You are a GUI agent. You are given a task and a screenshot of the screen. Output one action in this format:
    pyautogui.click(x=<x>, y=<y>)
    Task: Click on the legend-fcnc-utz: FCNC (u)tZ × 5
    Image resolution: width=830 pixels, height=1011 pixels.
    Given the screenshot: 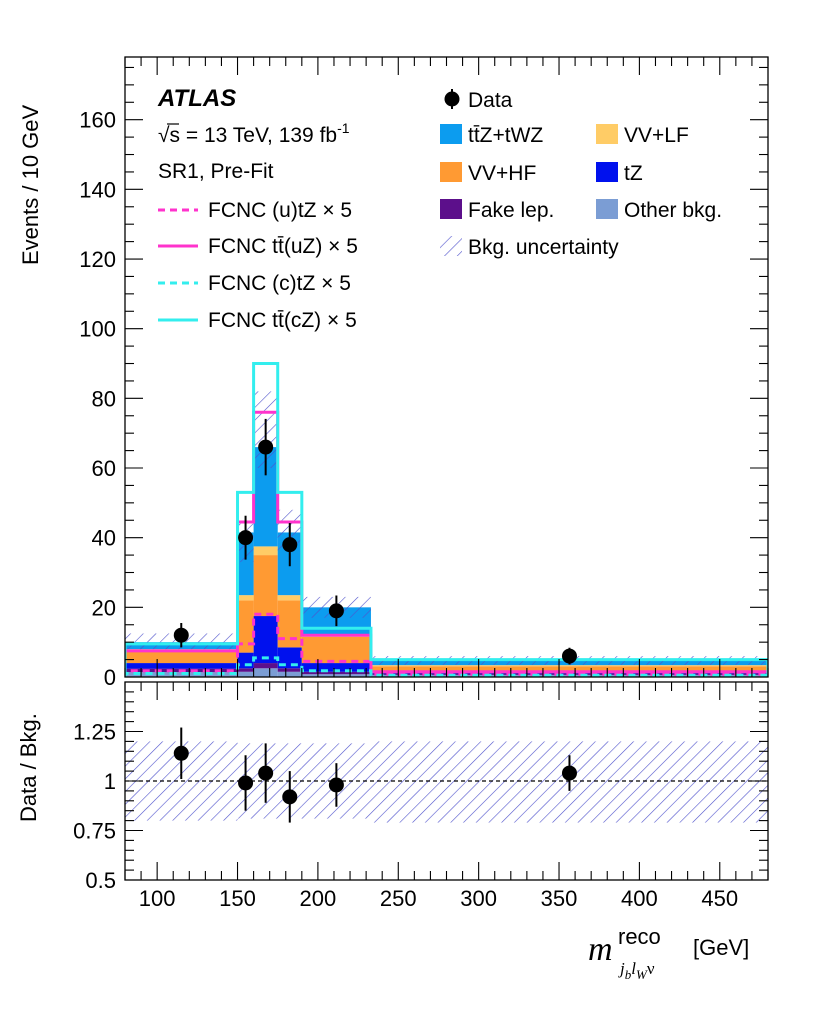 What is the action you would take?
    pyautogui.click(x=255, y=210)
    